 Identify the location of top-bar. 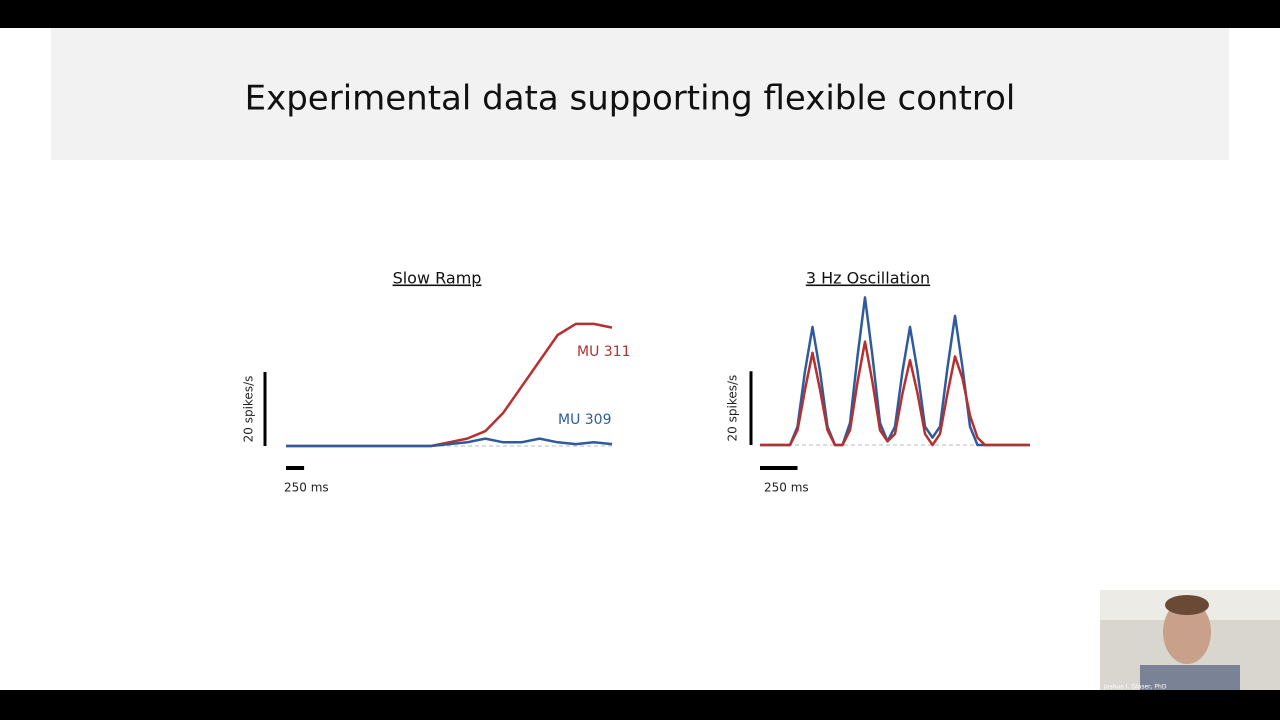
(640, 14).